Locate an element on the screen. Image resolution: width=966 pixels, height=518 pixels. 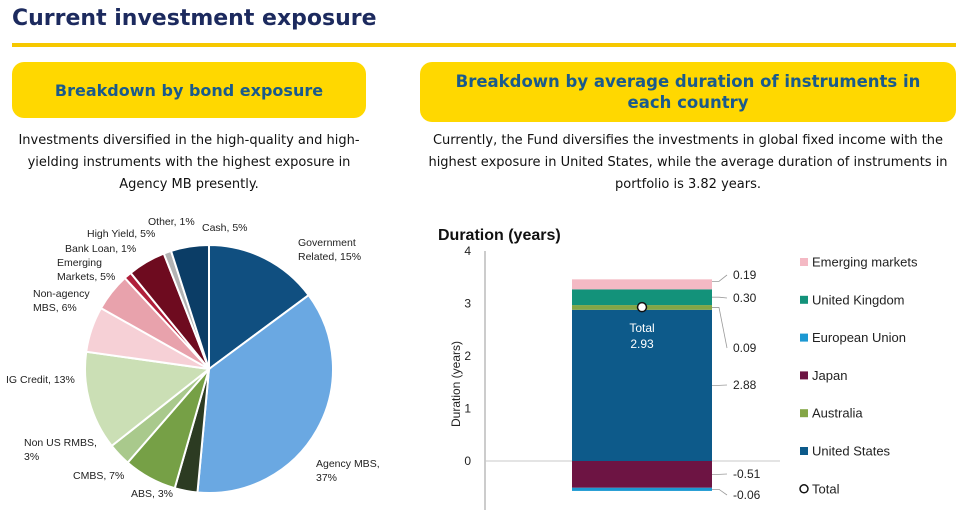
legend-swatch-european-union is located at coordinates (804, 337).